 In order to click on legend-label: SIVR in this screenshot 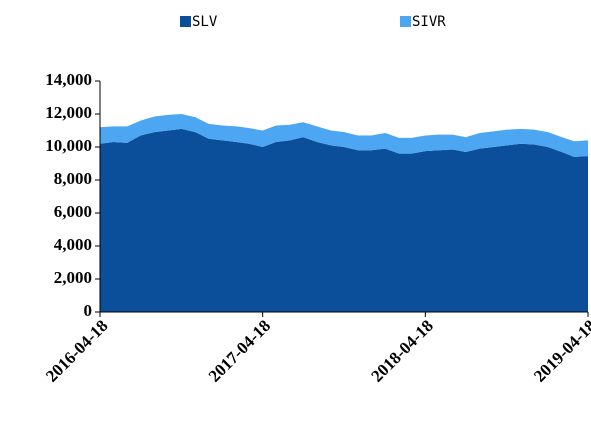, I will do `click(429, 22)`.